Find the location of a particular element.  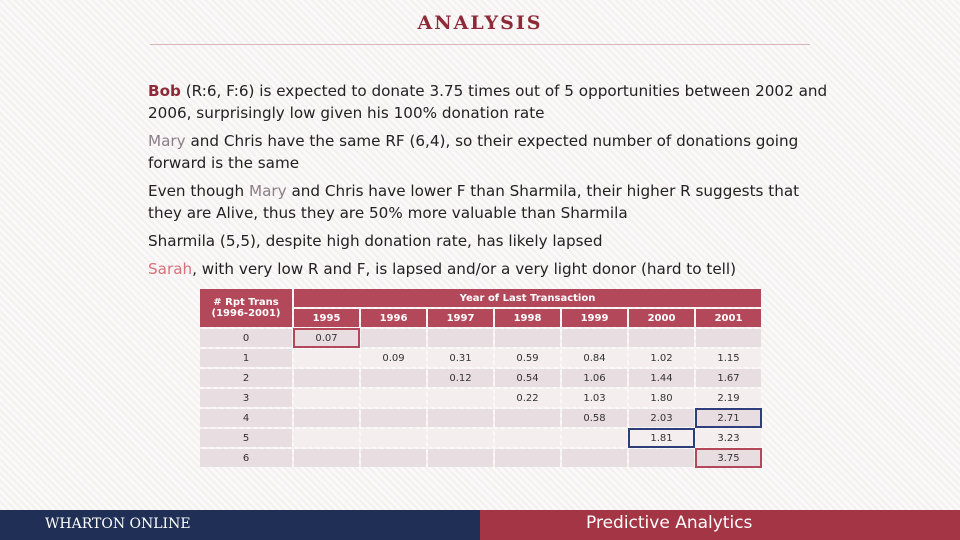

year-header: 2001 is located at coordinates (728, 318).